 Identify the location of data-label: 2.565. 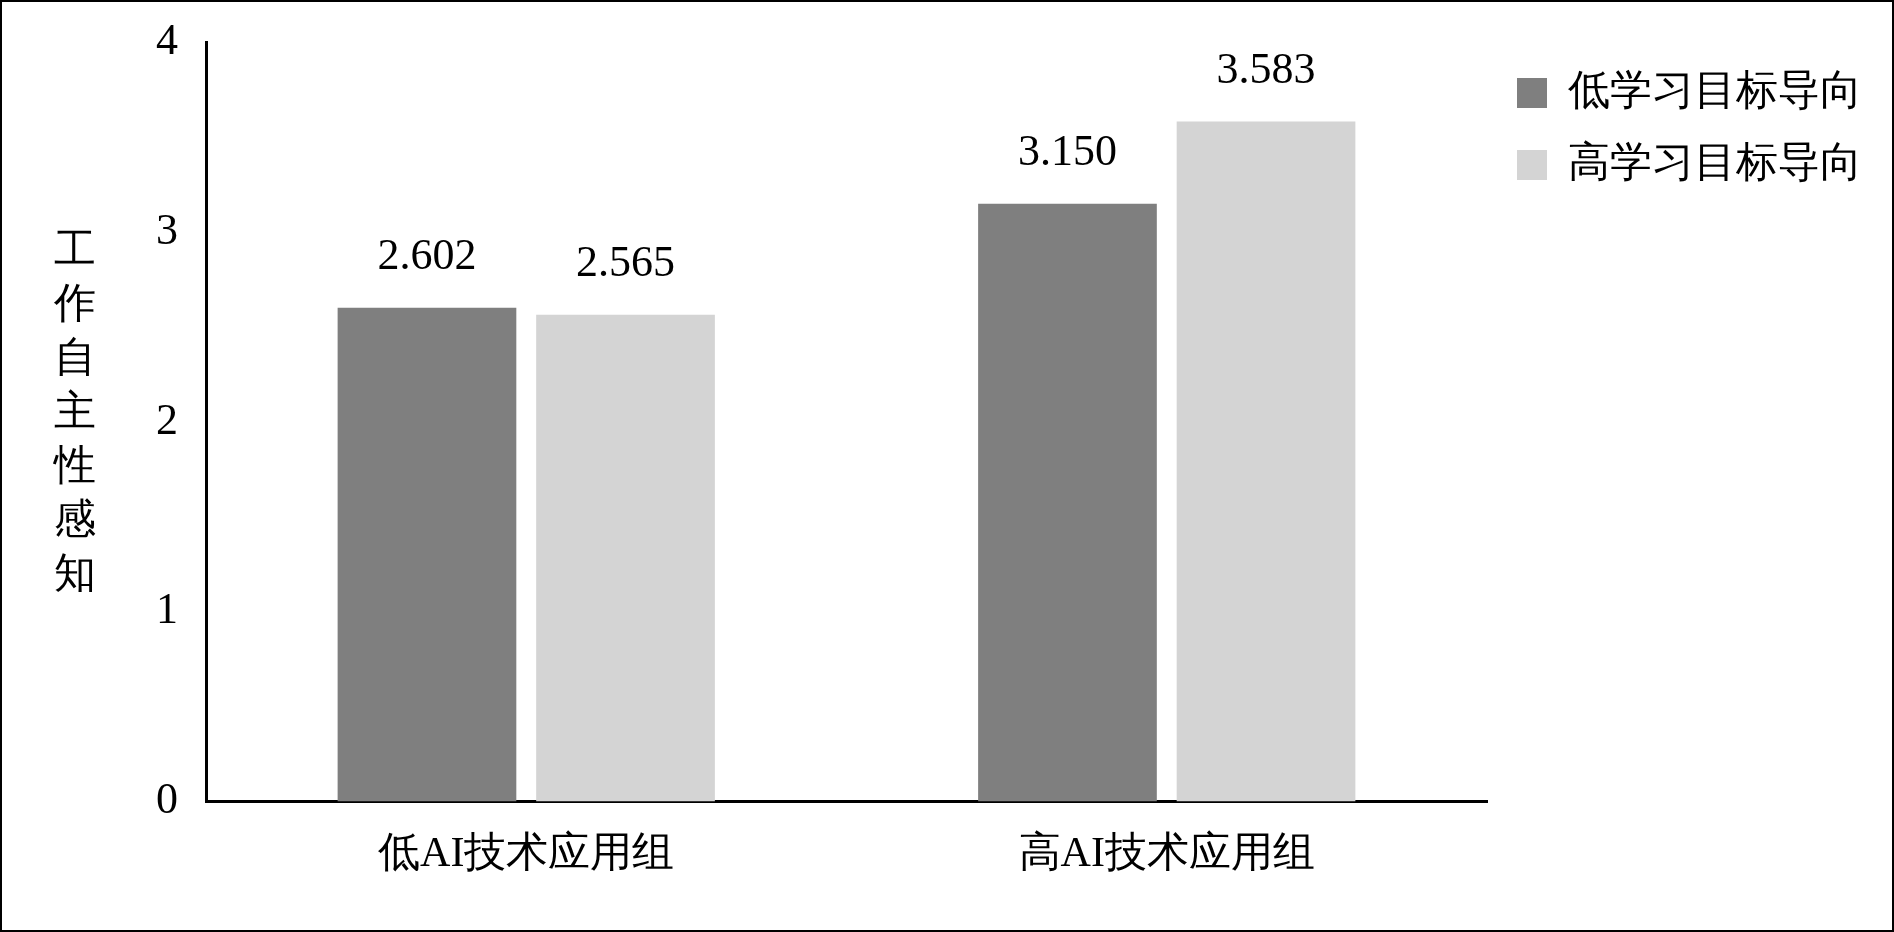
(626, 262).